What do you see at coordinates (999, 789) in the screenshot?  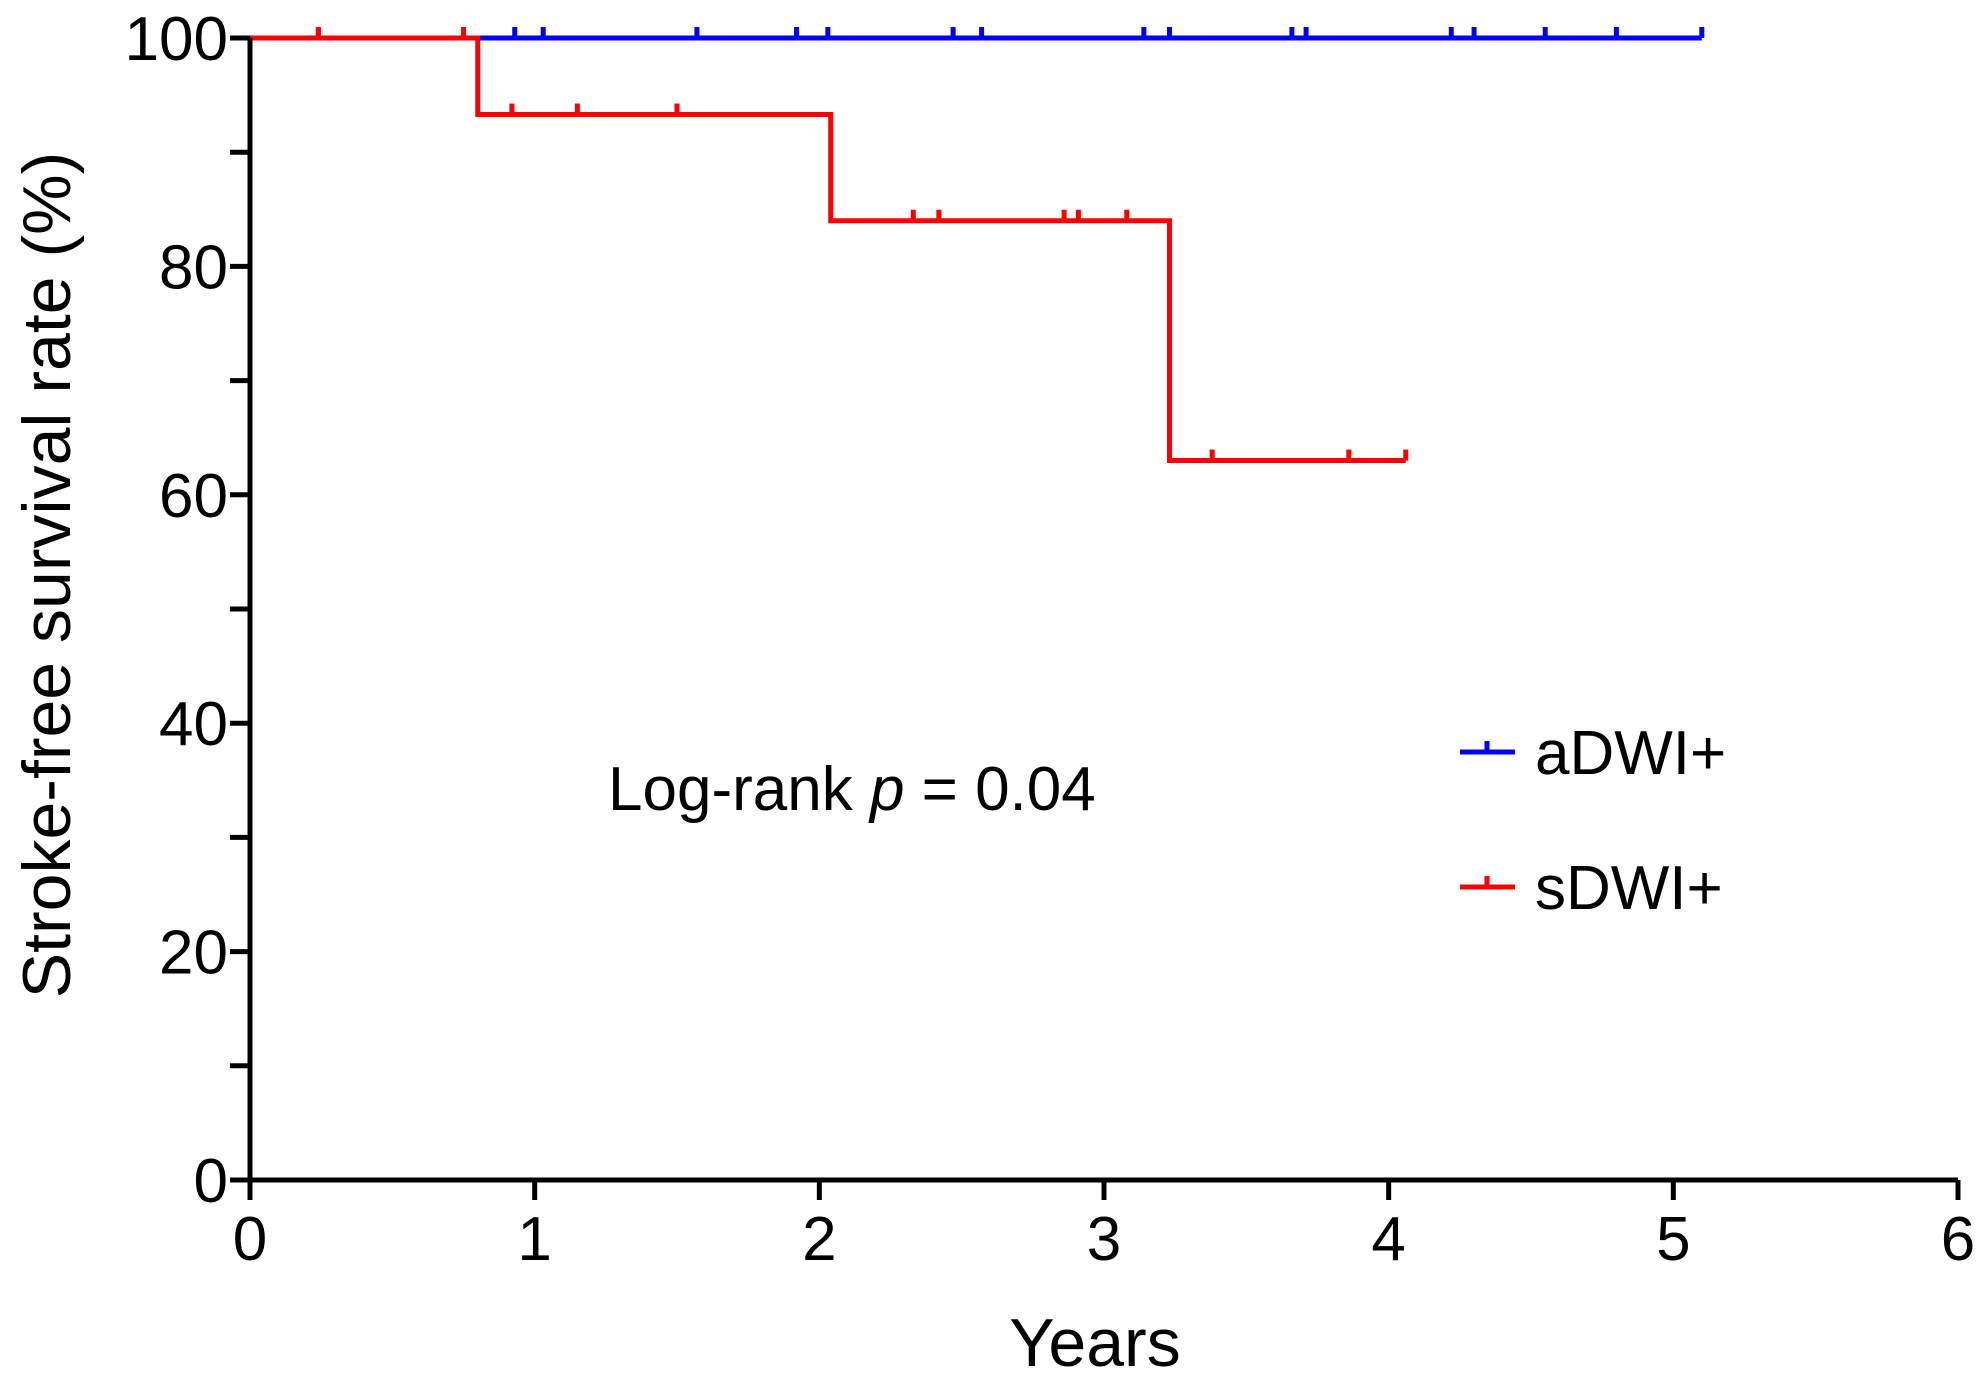 I see `annotation-suffix: = 0.04` at bounding box center [999, 789].